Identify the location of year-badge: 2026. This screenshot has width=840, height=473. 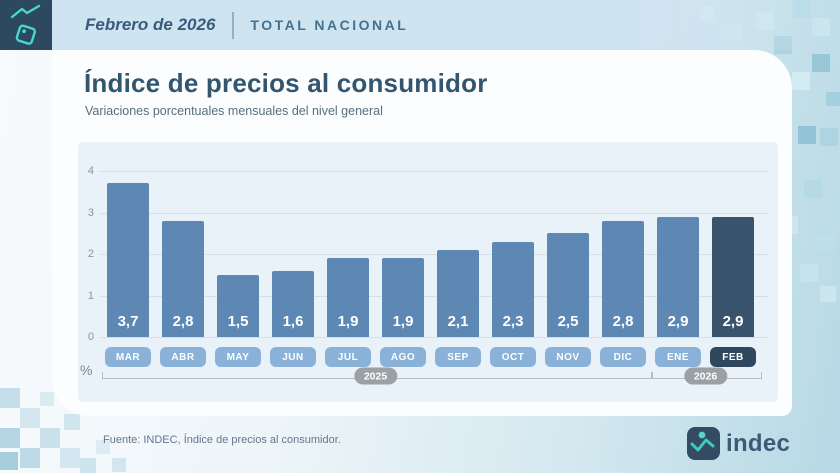
(705, 376).